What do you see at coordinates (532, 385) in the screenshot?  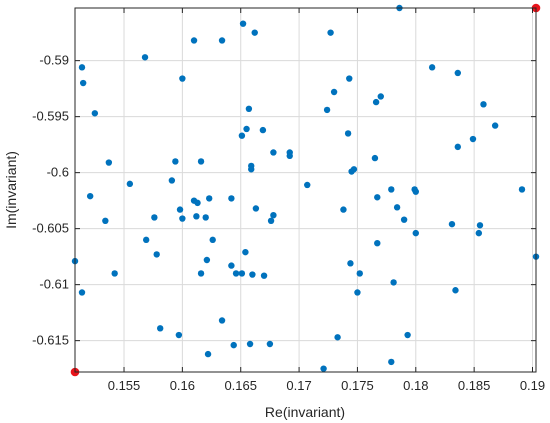 I see `x-tick-label: 0.19` at bounding box center [532, 385].